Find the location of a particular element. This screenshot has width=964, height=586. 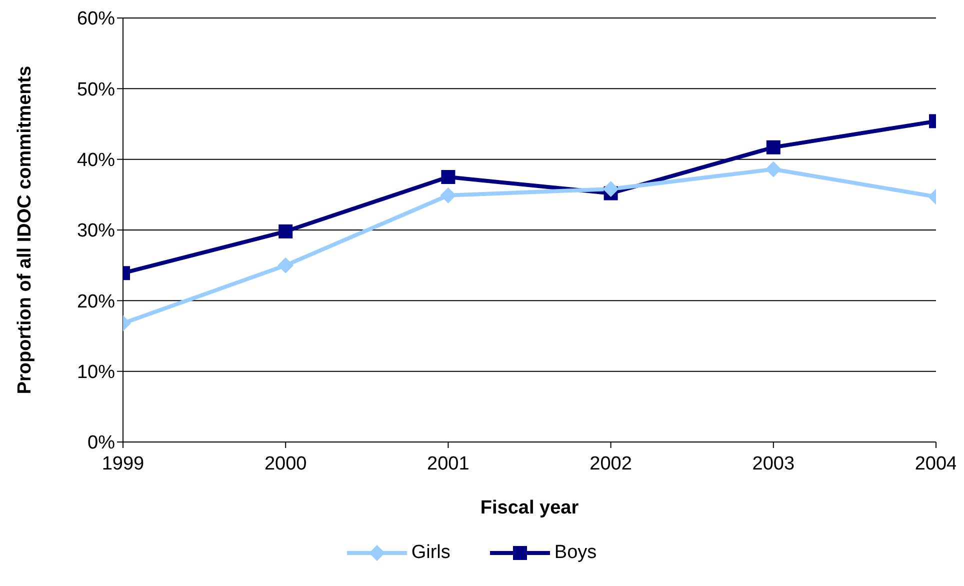

legend-label: Girls is located at coordinates (430, 553).